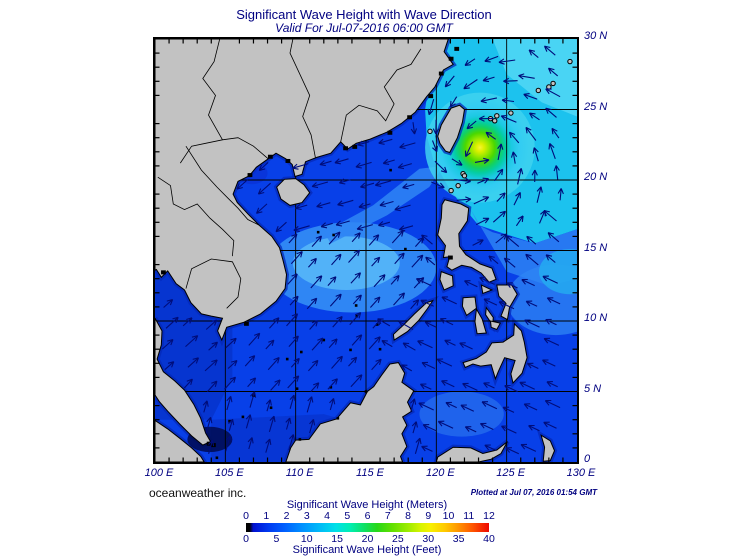  Describe the element at coordinates (587, 459) in the screenshot. I see `lat-tick-label: 0` at that location.